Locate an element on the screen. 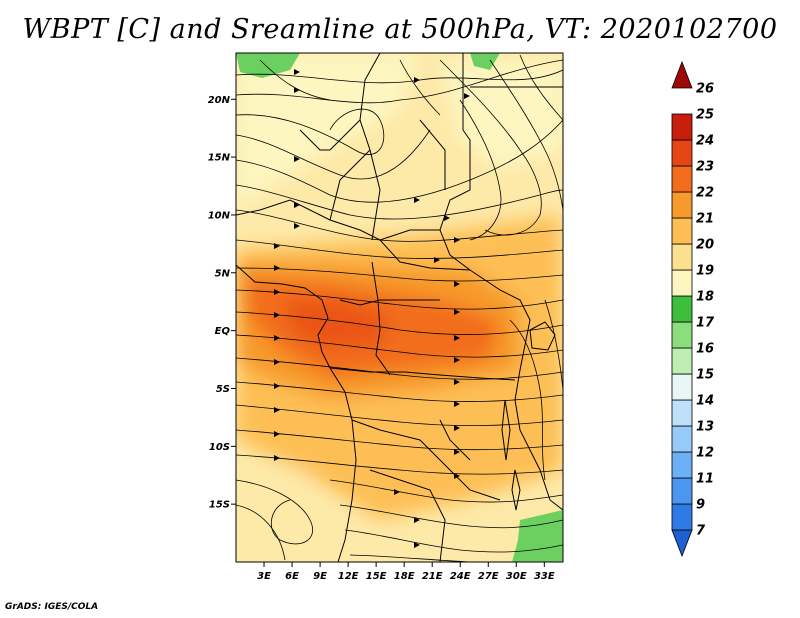 This screenshot has width=800, height=618. colorbar-label: 22 is located at coordinates (705, 193).